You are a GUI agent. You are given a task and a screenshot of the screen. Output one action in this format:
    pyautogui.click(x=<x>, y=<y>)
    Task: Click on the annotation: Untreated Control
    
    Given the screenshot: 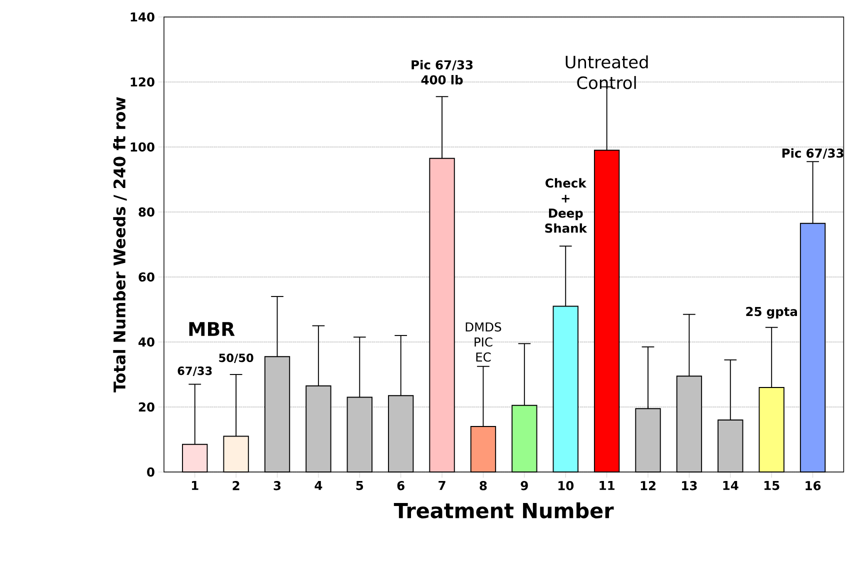 What is the action you would take?
    pyautogui.click(x=607, y=73)
    